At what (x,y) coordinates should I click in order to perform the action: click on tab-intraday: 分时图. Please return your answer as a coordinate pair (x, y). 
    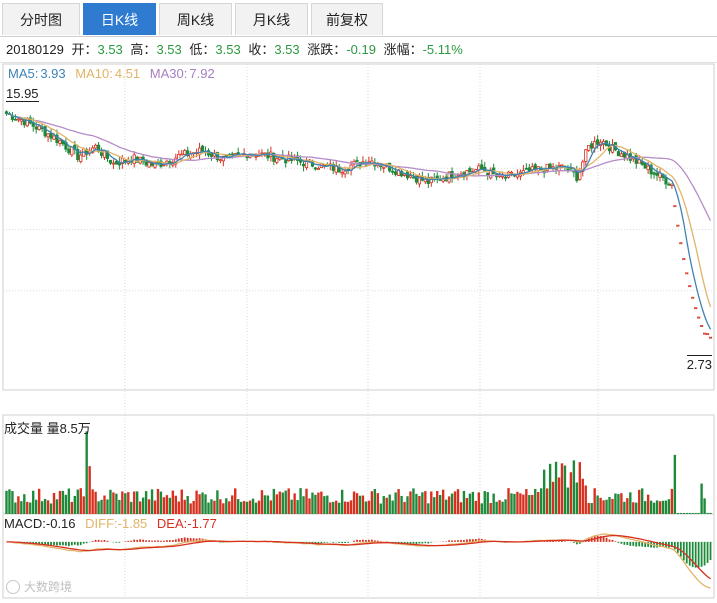
    Looking at the image, I should click on (41, 19).